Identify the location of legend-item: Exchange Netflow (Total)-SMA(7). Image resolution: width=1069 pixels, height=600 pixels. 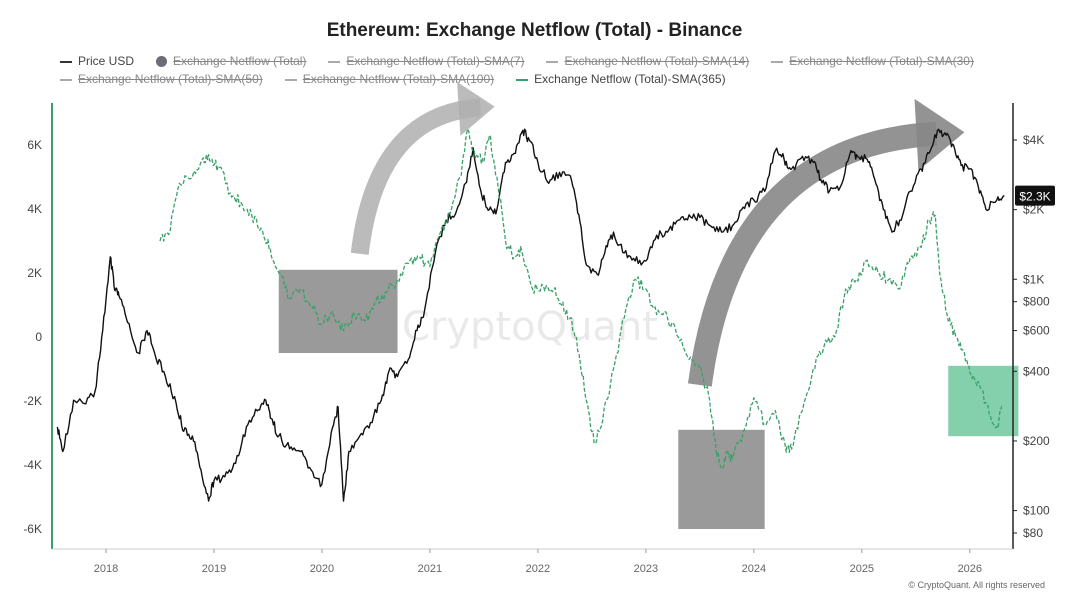
(426, 61).